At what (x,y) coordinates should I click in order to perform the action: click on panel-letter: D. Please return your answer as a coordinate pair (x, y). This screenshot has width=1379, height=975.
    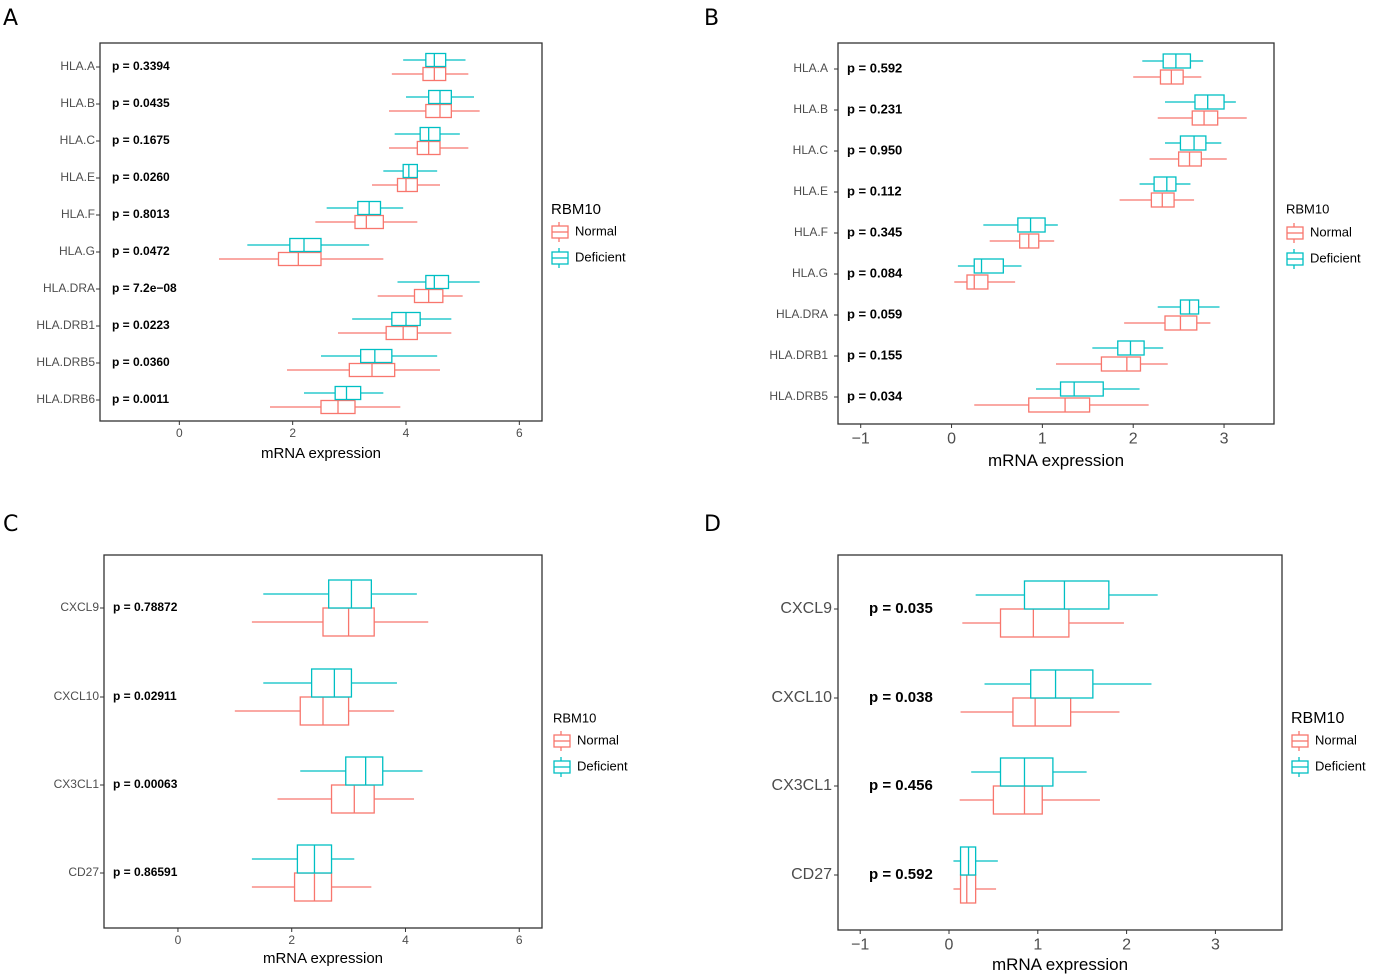
    Looking at the image, I should click on (712, 524).